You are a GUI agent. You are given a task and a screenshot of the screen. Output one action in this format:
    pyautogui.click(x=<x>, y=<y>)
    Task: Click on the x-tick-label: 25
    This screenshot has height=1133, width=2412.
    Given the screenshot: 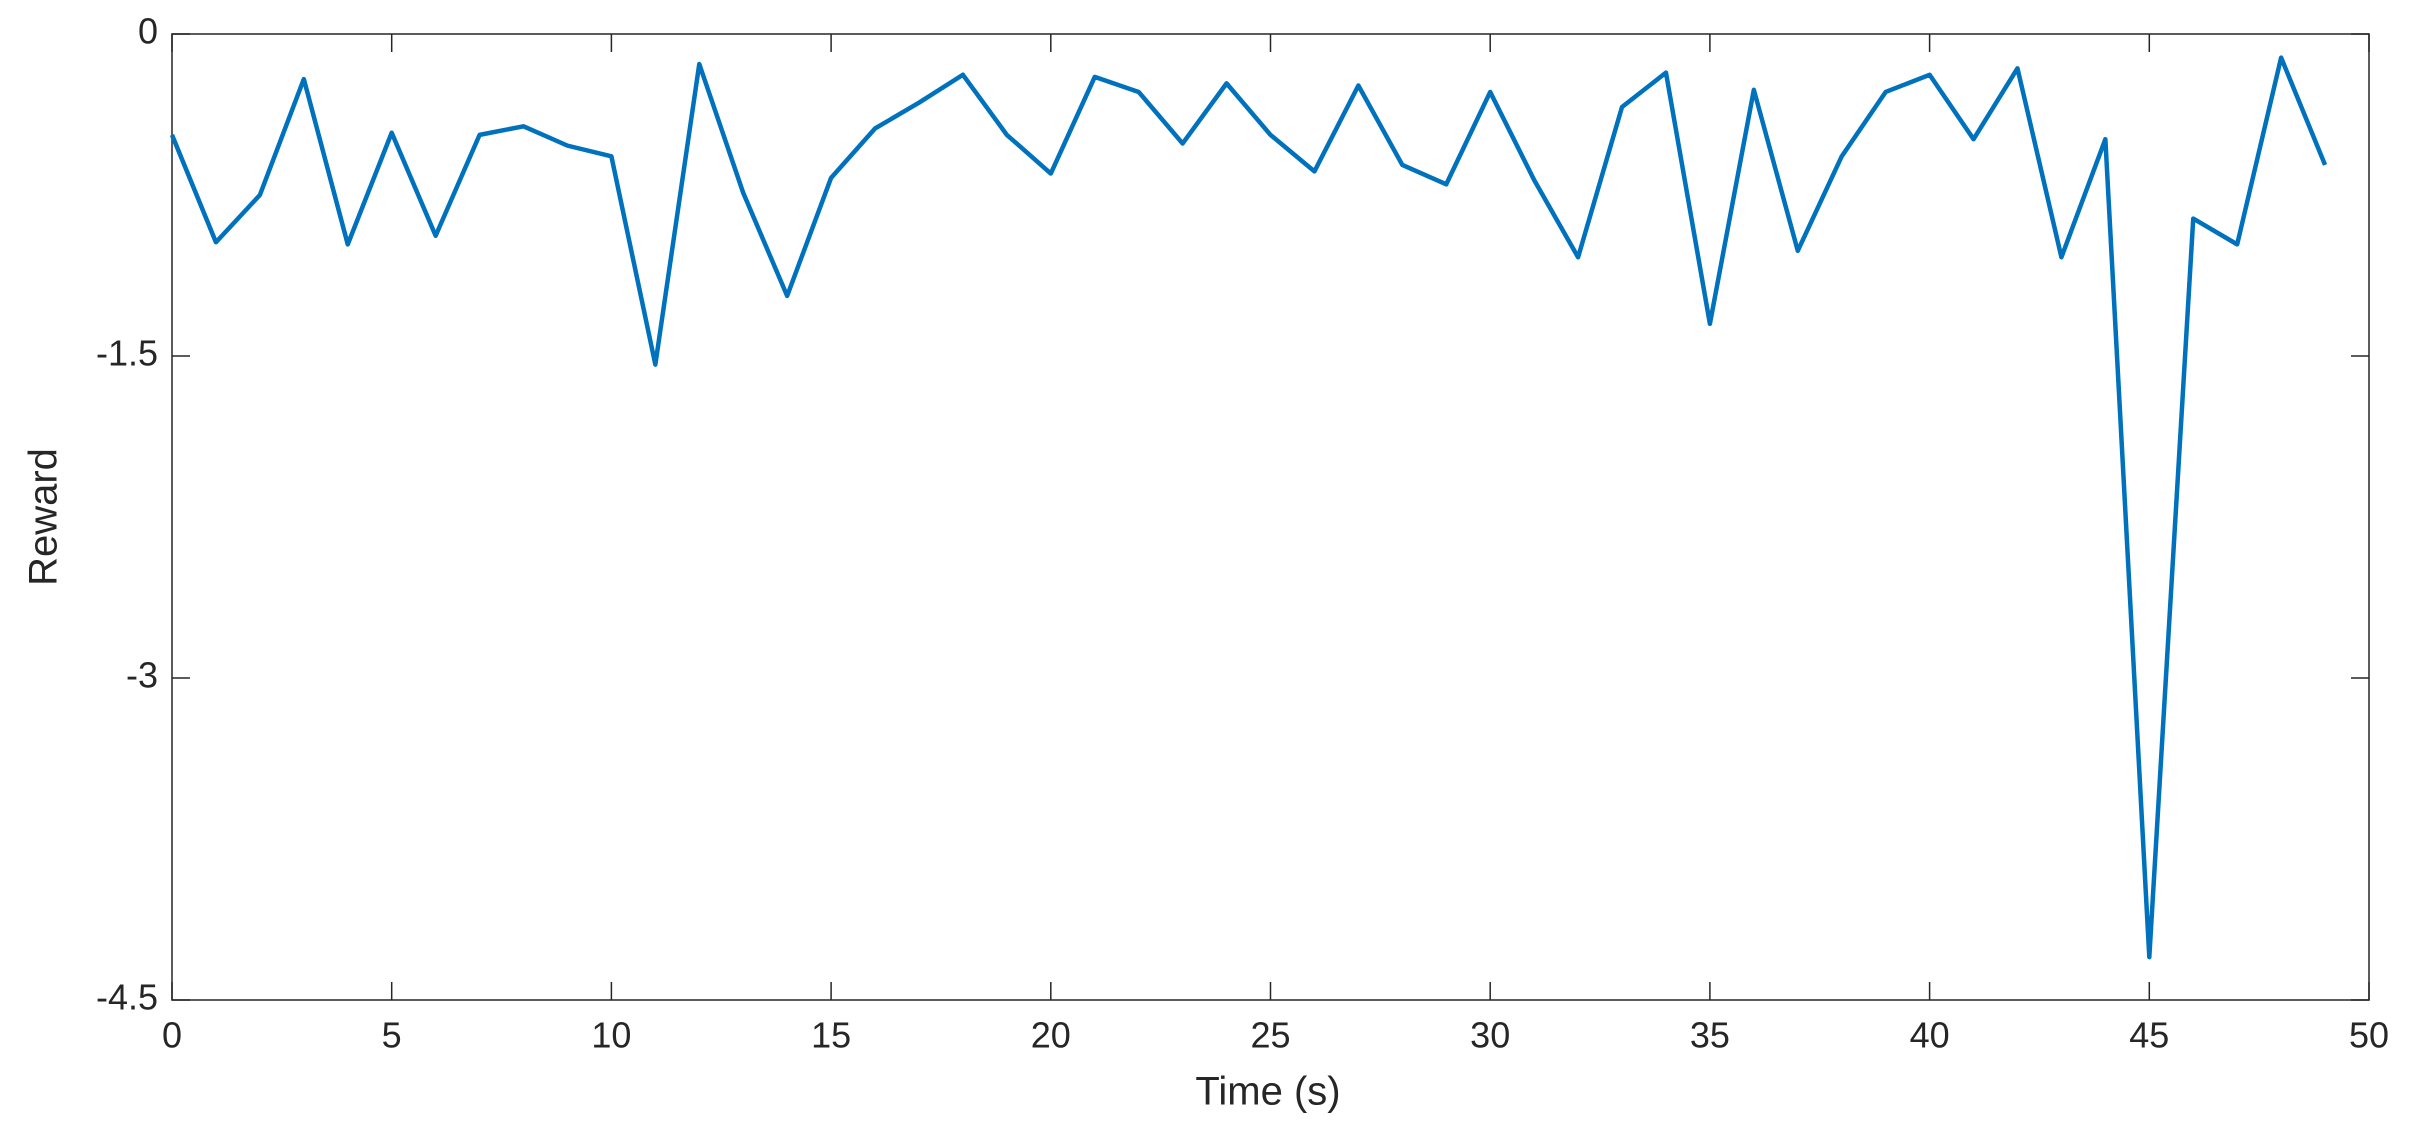 What is the action you would take?
    pyautogui.click(x=1270, y=1035)
    